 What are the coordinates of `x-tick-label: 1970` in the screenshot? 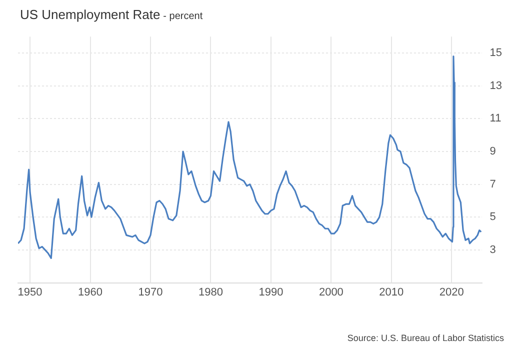 It's located at (150, 292).